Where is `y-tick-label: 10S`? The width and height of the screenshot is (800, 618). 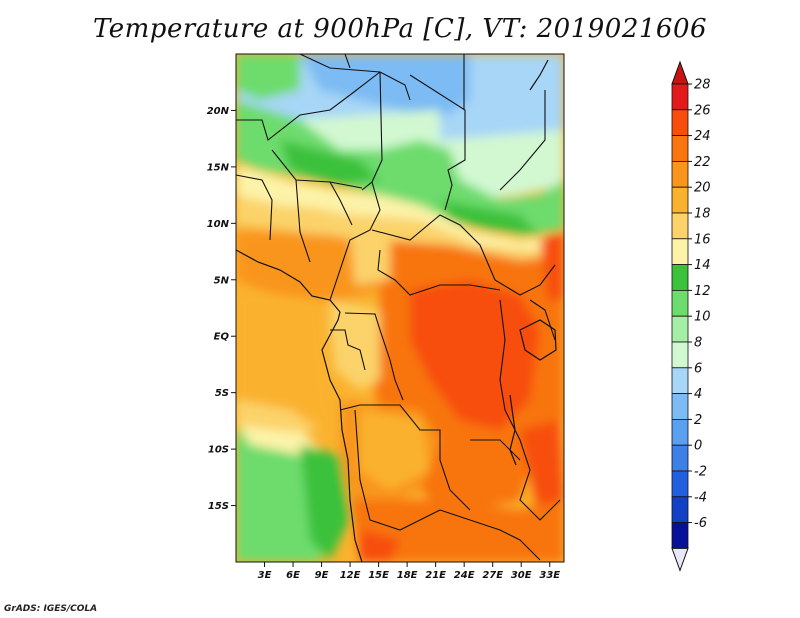 y-tick-label: 10S is located at coordinates (218, 450).